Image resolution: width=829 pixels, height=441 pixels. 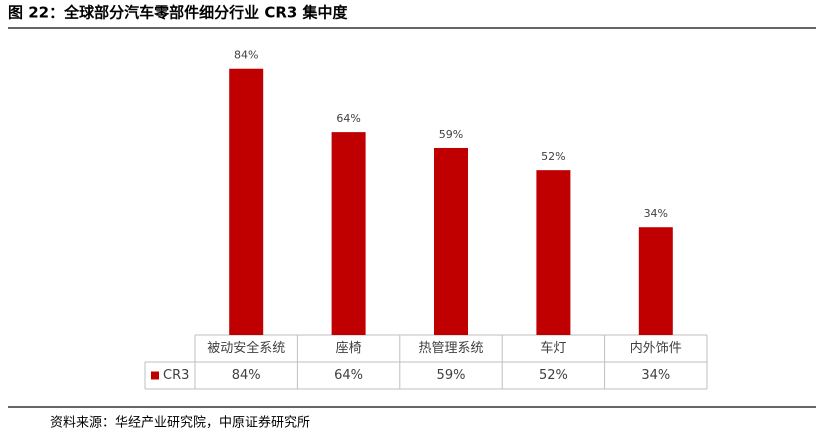 I want to click on legend-swatch, so click(x=155, y=375).